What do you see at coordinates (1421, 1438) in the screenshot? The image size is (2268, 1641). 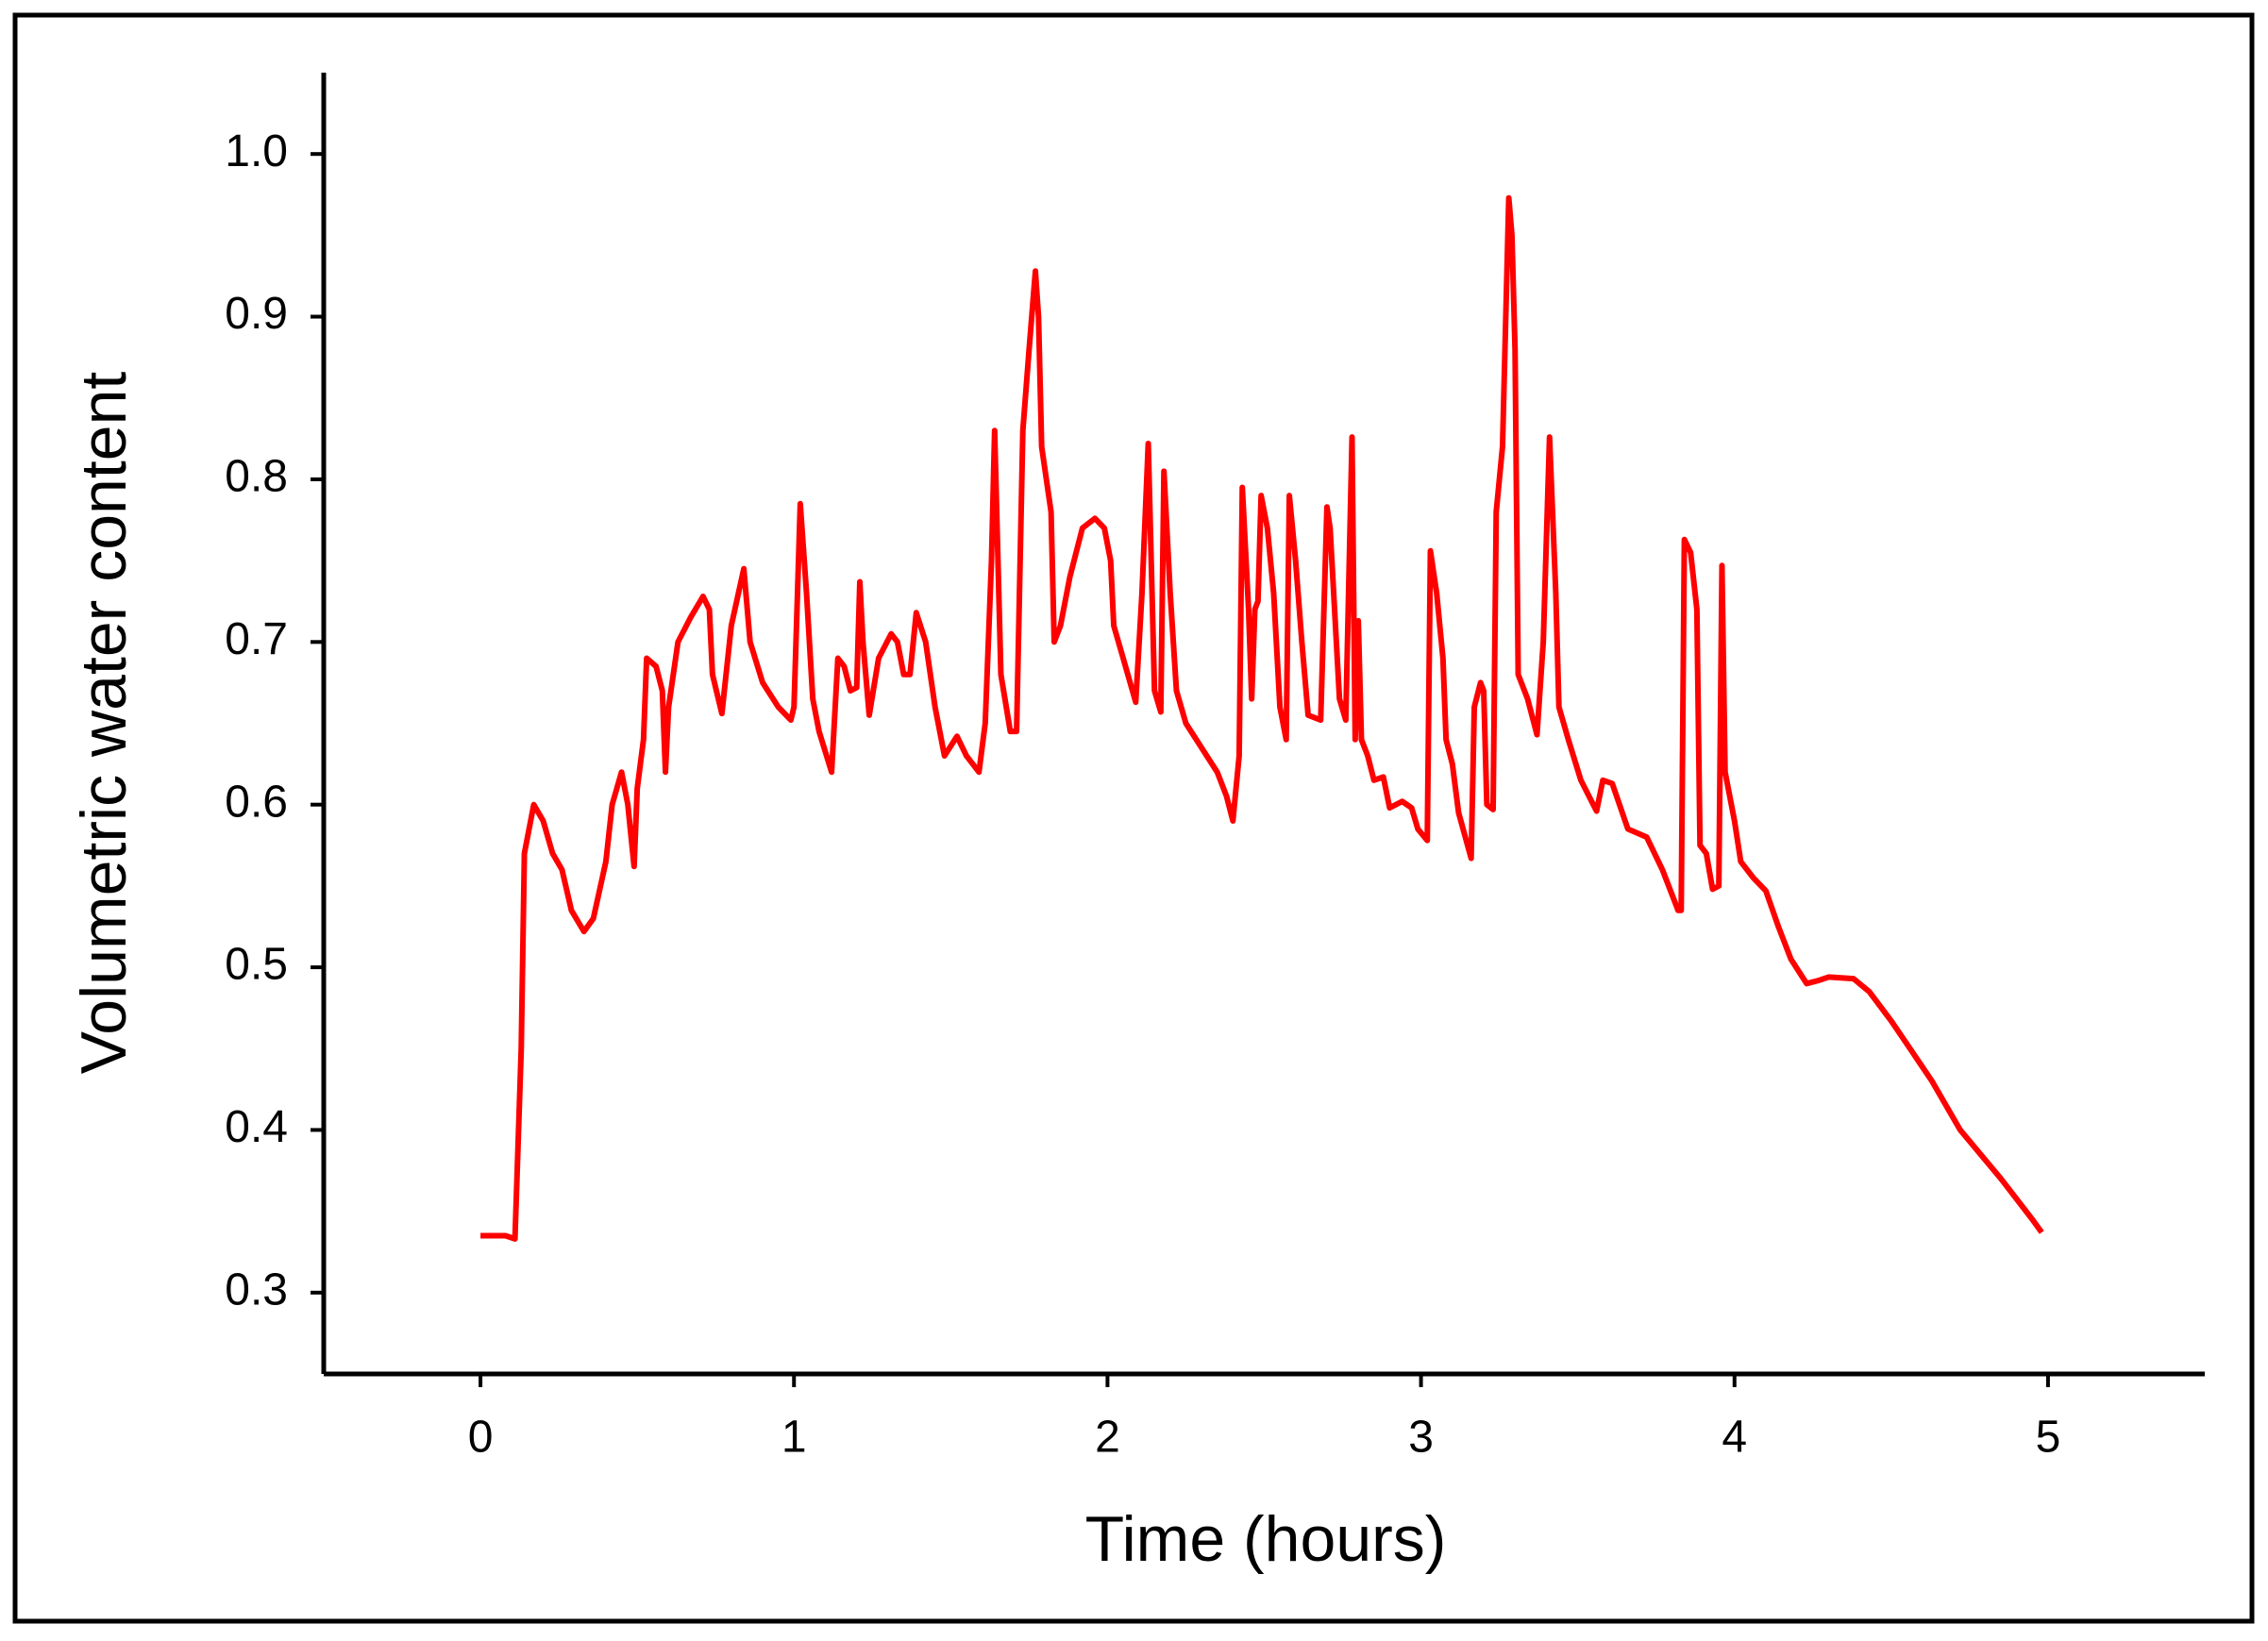 I see `x-tick-label: 3` at bounding box center [1421, 1438].